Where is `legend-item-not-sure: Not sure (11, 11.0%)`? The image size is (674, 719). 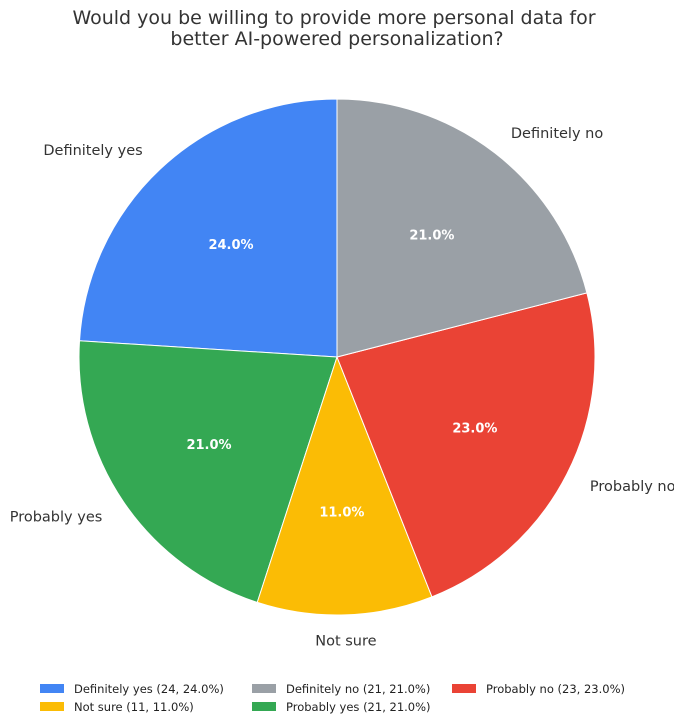
legend-item-not-sure: Not sure (11, 11.0%) is located at coordinates (117, 707).